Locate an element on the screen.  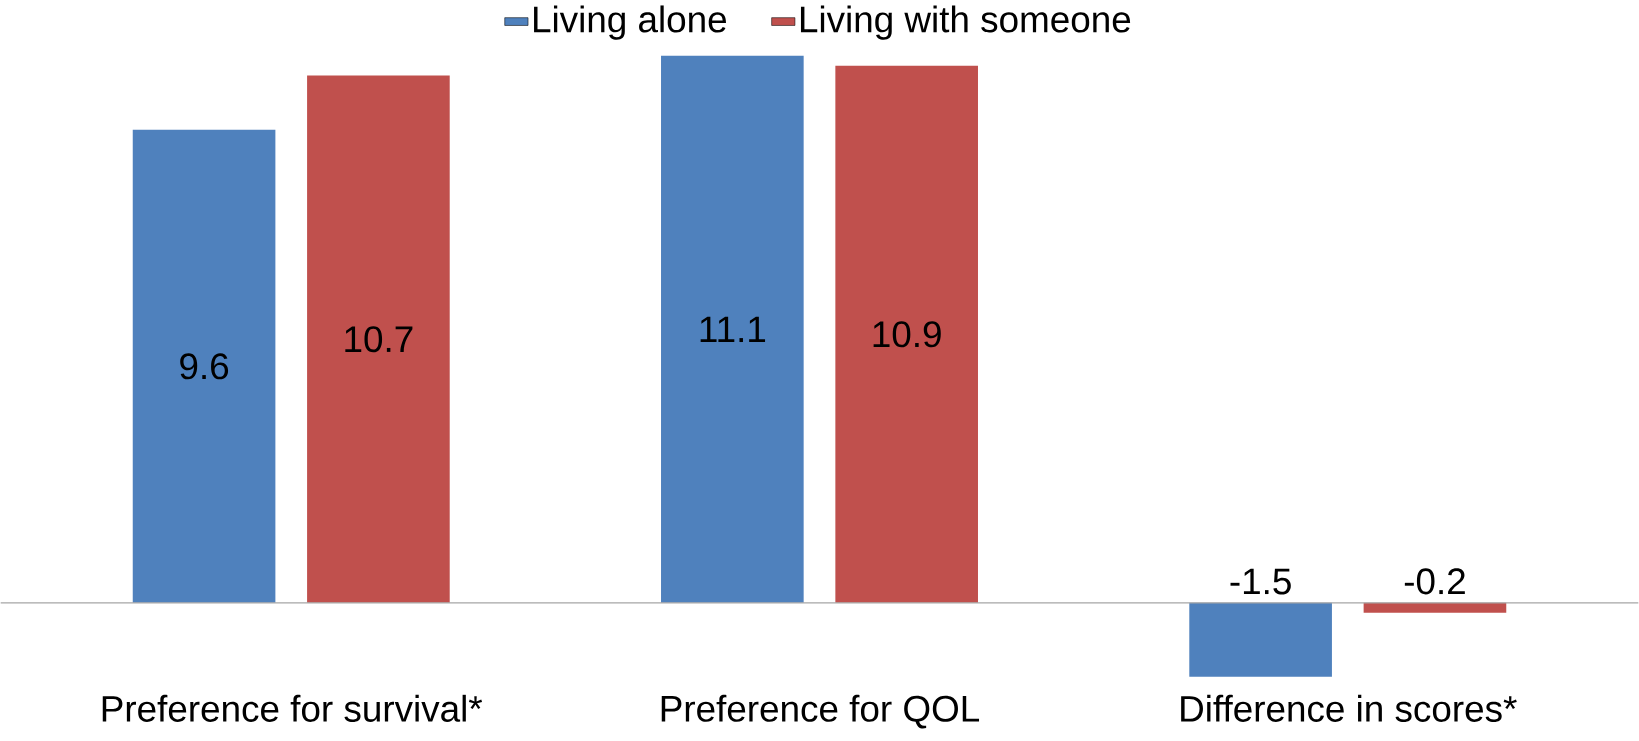
data-label: -0.2 is located at coordinates (1434, 581).